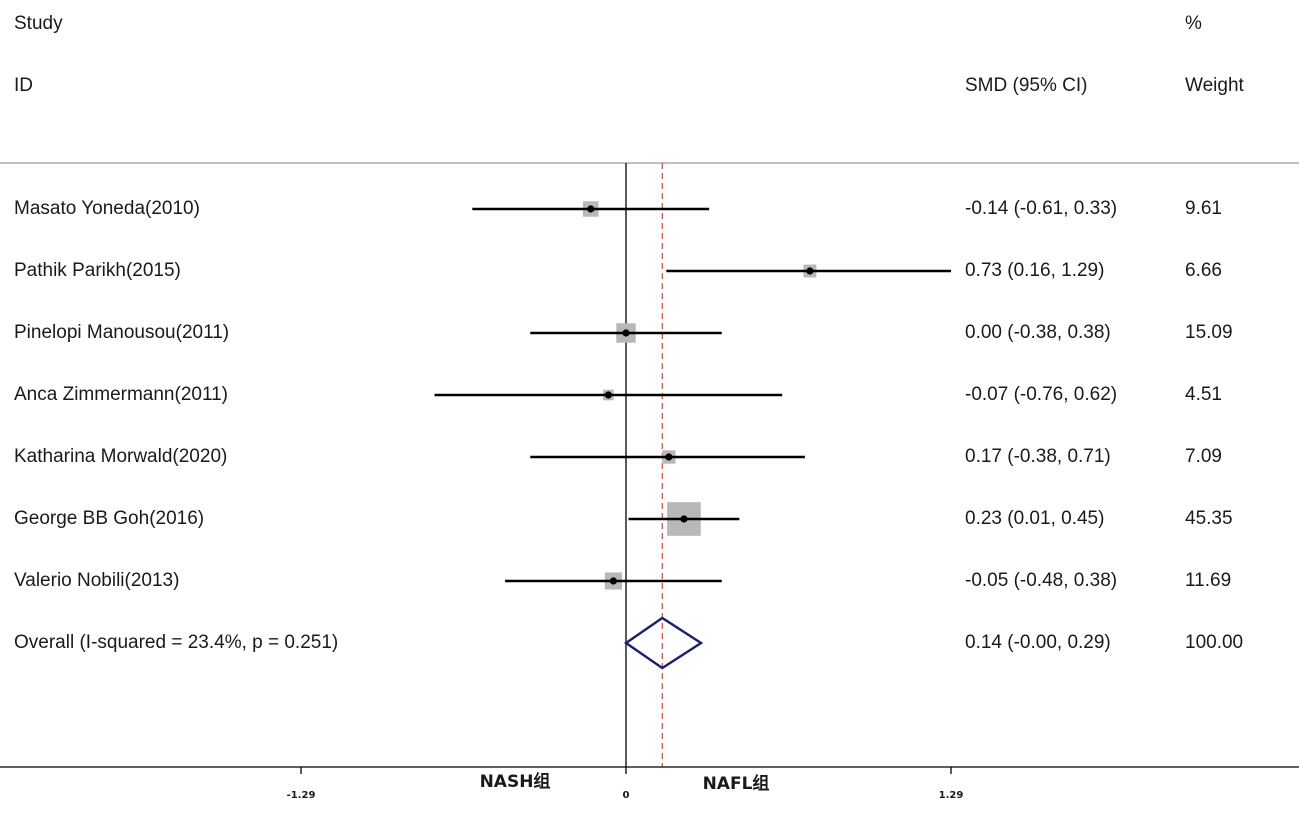 This screenshot has height=828, width=1299. I want to click on study-label: Valerio Nobili(2013), so click(97, 580).